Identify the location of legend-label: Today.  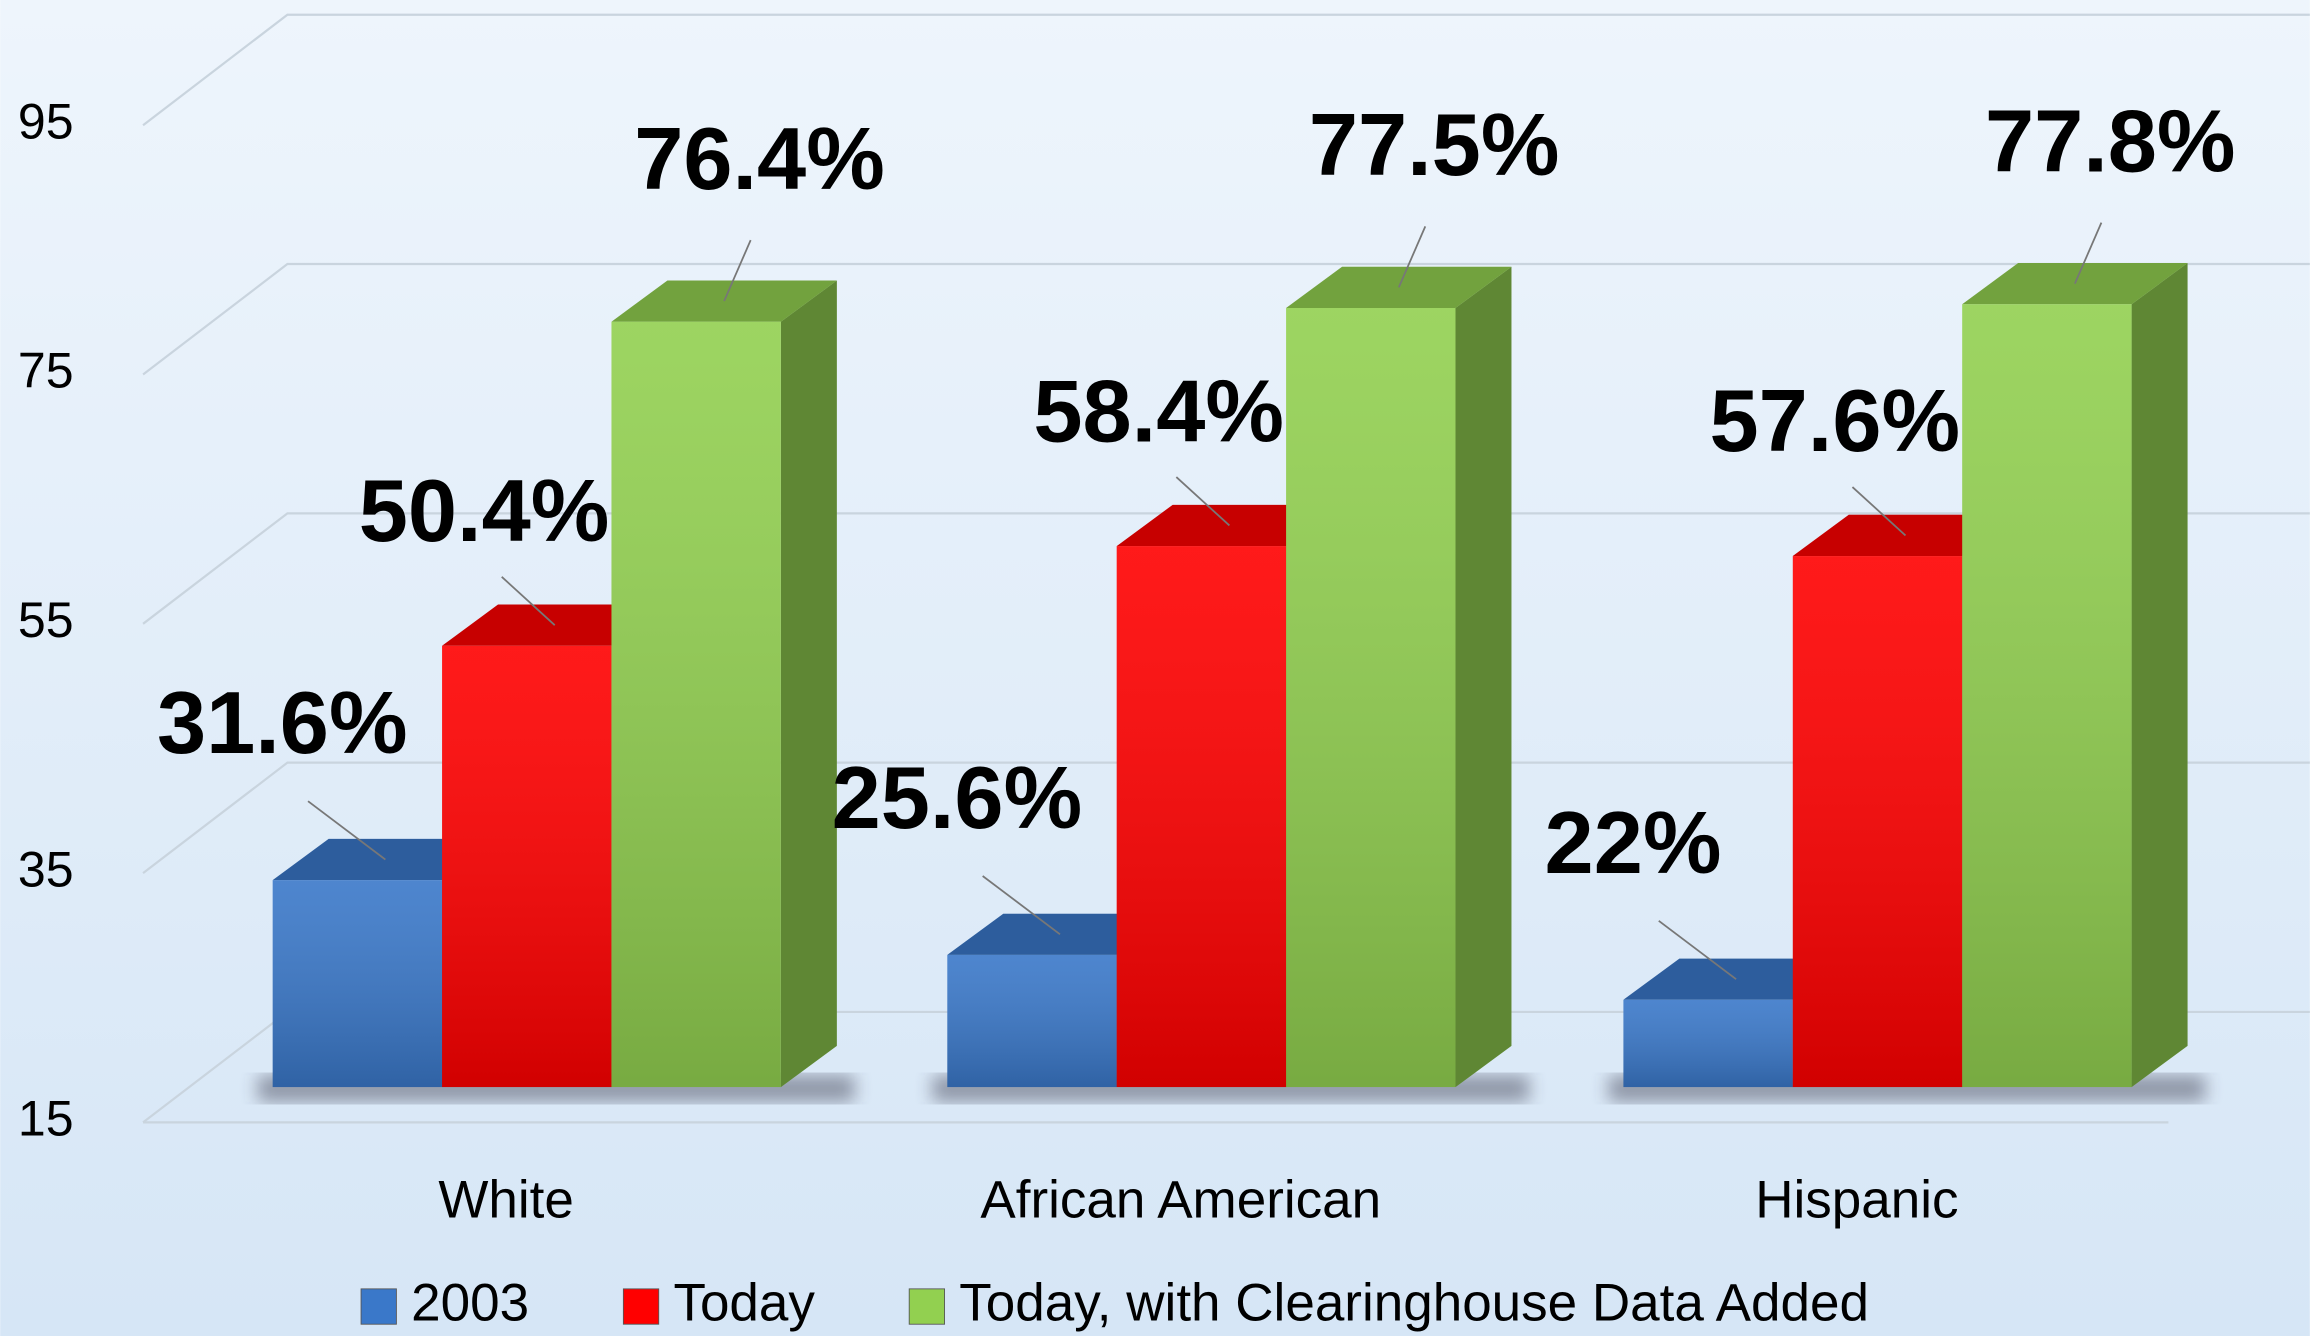
(744, 1303).